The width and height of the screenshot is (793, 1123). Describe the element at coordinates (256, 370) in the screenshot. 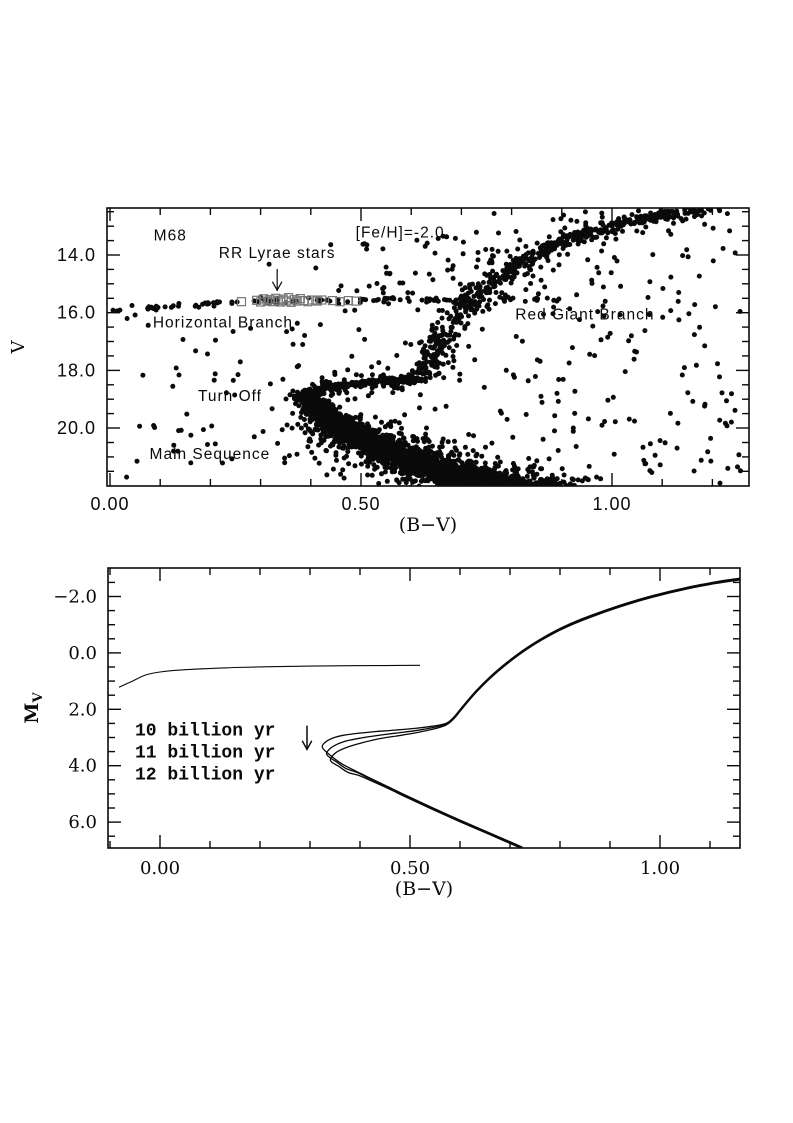

I see `odd-bright-stars` at that location.